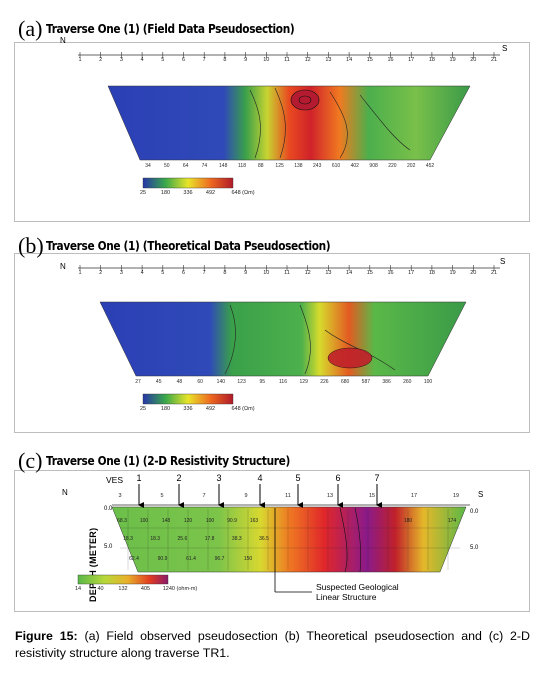  What do you see at coordinates (407, 382) in the screenshot?
I see `bottom-value: 260` at bounding box center [407, 382].